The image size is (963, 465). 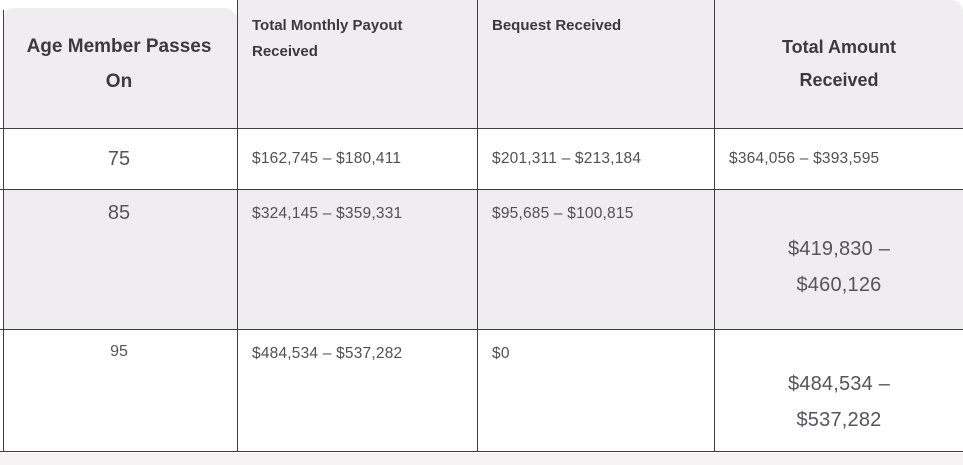 I want to click on total-cell: $484,534 – $537,282, so click(x=839, y=391).